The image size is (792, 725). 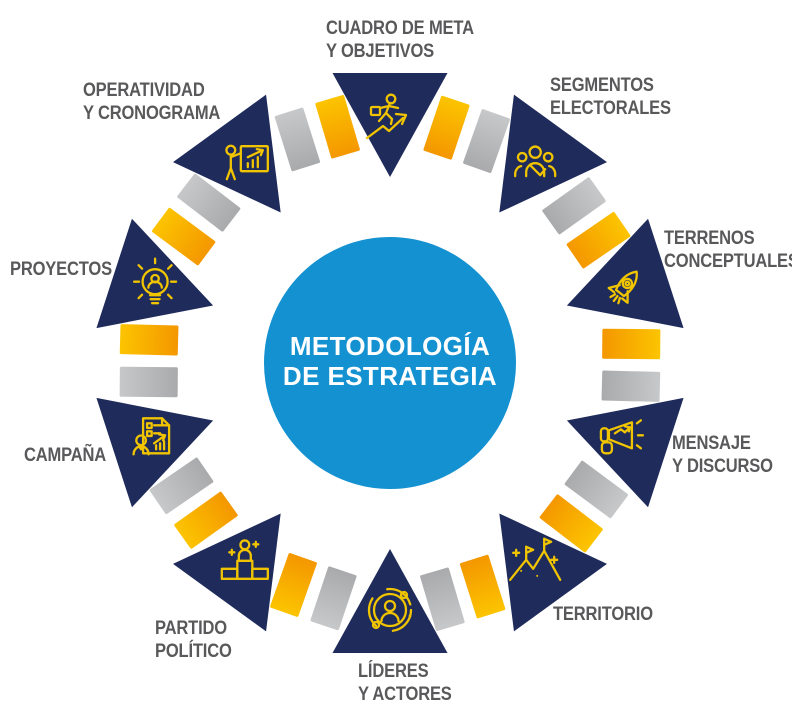 I want to click on segment-label-cuadro-de-meta: CUADRO DE META Y OBJETIVOS, so click(x=400, y=40).